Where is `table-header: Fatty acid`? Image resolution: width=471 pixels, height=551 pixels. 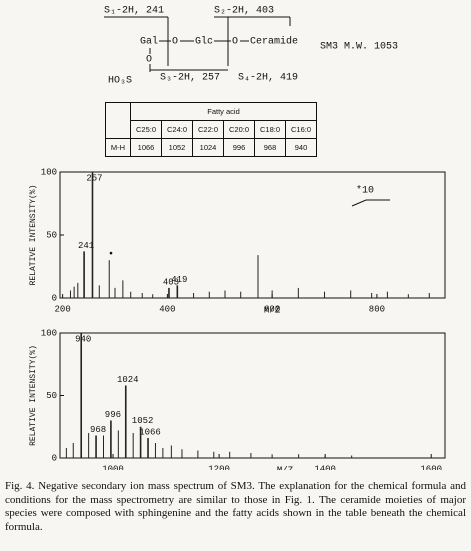
table-header: Fatty acid is located at coordinates (223, 111).